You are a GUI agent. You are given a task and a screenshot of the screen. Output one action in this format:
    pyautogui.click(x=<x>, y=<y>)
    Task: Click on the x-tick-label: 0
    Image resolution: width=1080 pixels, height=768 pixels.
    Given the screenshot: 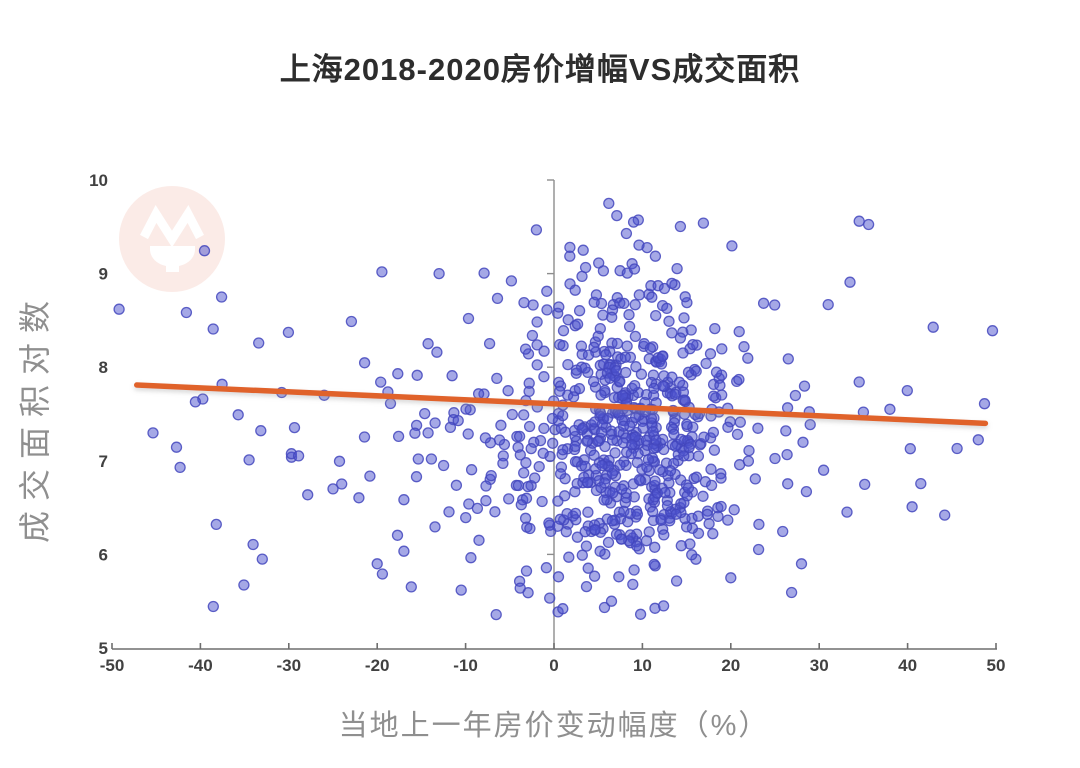 What is the action you would take?
    pyautogui.click(x=553, y=665)
    